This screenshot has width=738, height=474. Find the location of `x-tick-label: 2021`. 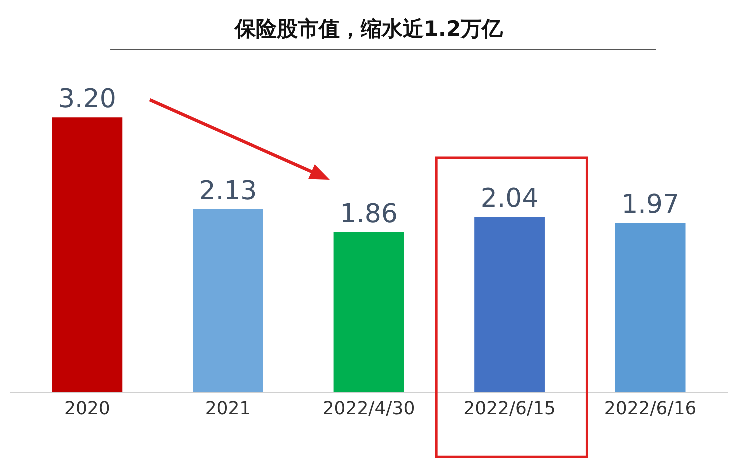

x-tick-label: 2021 is located at coordinates (228, 409).